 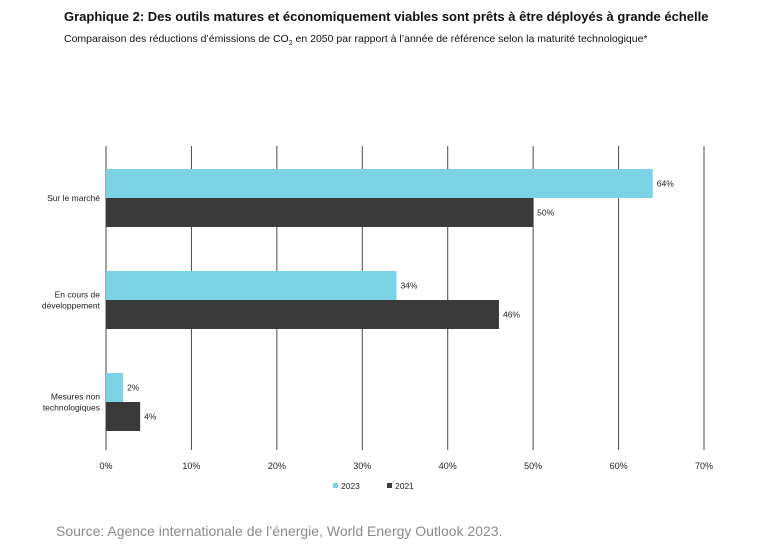 I want to click on data-label-2023-0: 64%, so click(x=665, y=184).